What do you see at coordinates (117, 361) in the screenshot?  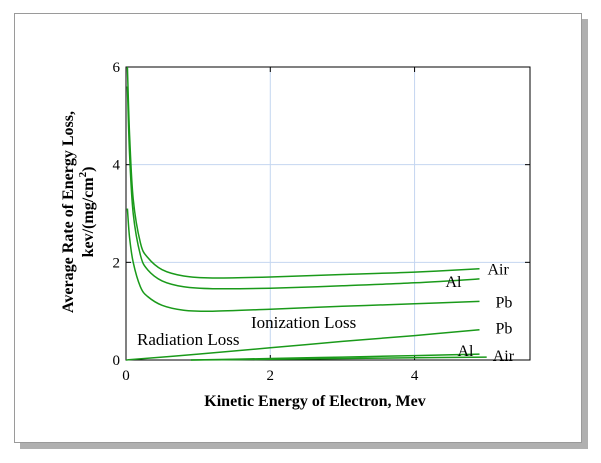 I see `y-tick-label: 0` at bounding box center [117, 361].